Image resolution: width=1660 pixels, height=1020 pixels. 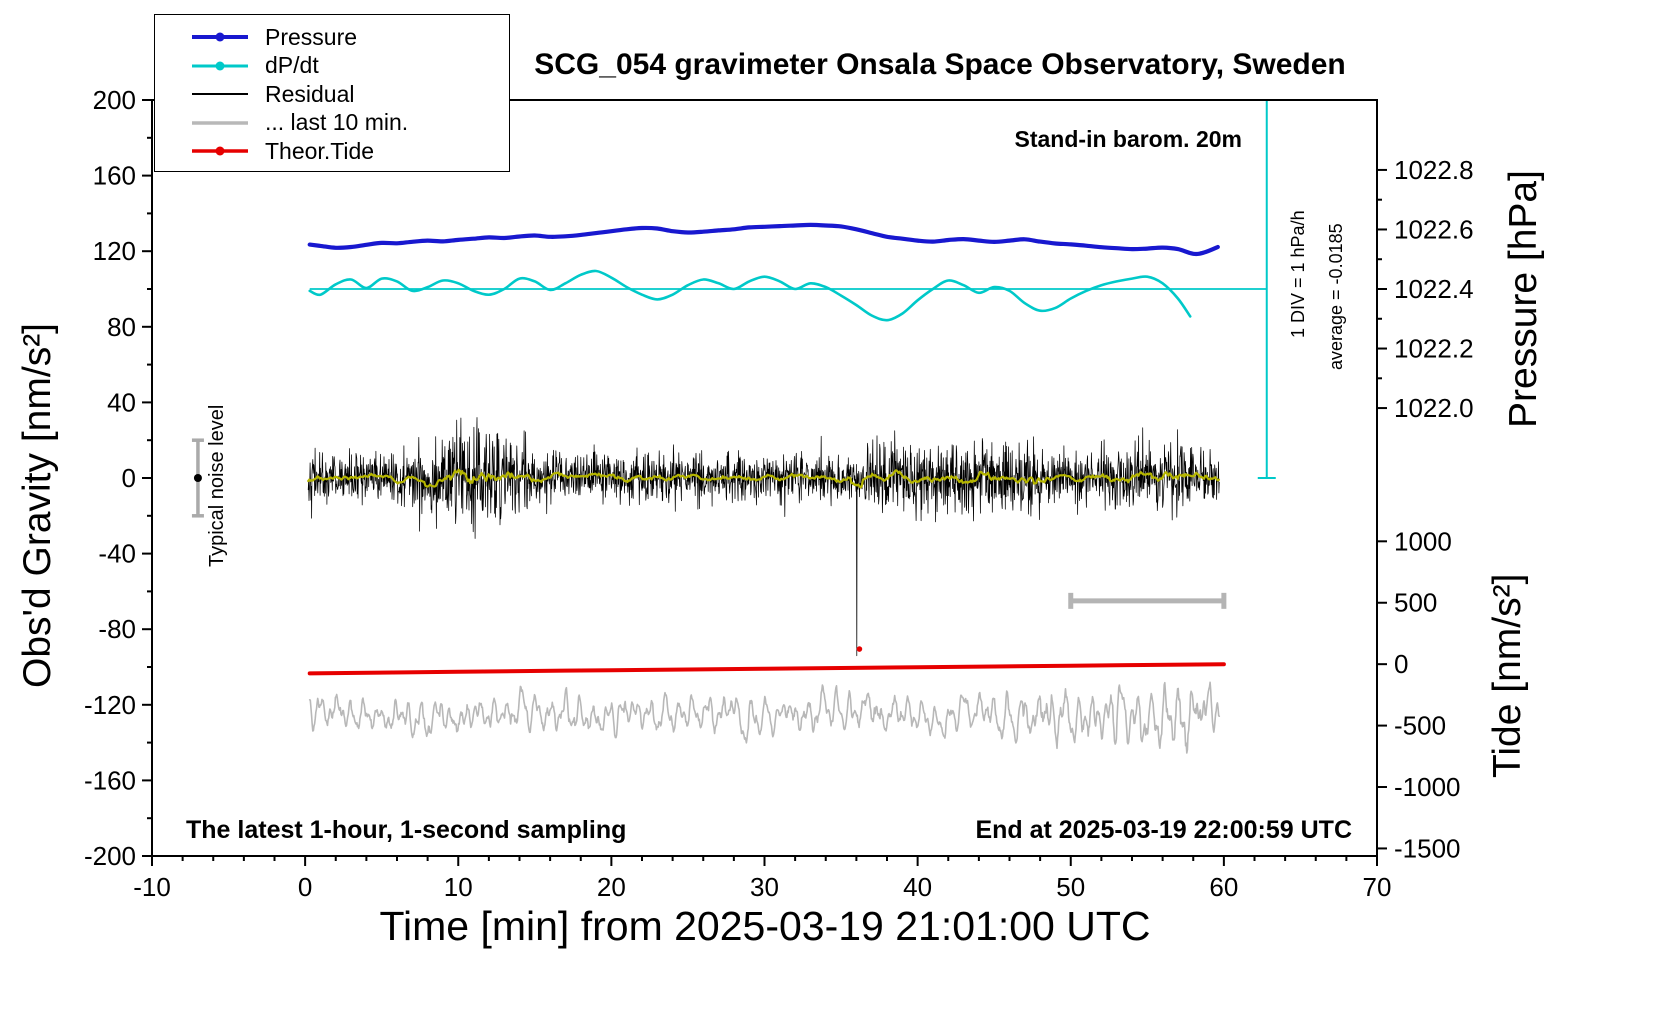 I want to click on legend-swatch-dpdt-icon, so click(x=220, y=66).